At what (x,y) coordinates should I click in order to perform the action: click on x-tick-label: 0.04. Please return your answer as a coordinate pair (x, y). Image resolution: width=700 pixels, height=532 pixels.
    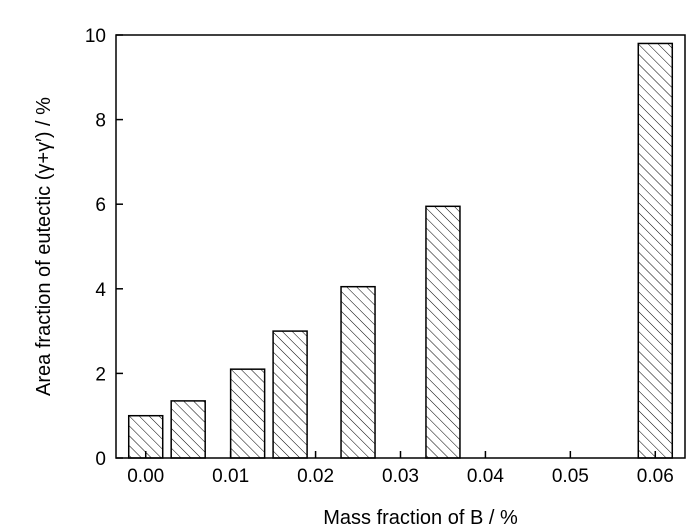
    Looking at the image, I should click on (485, 476).